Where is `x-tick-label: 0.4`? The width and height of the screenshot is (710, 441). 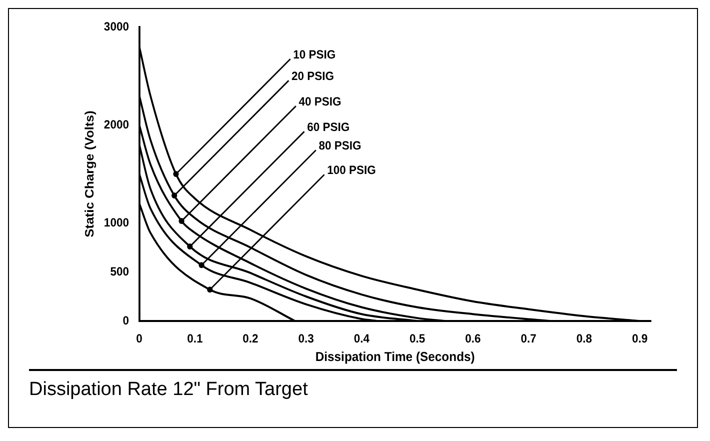
x-tick-label: 0.4 is located at coordinates (362, 339).